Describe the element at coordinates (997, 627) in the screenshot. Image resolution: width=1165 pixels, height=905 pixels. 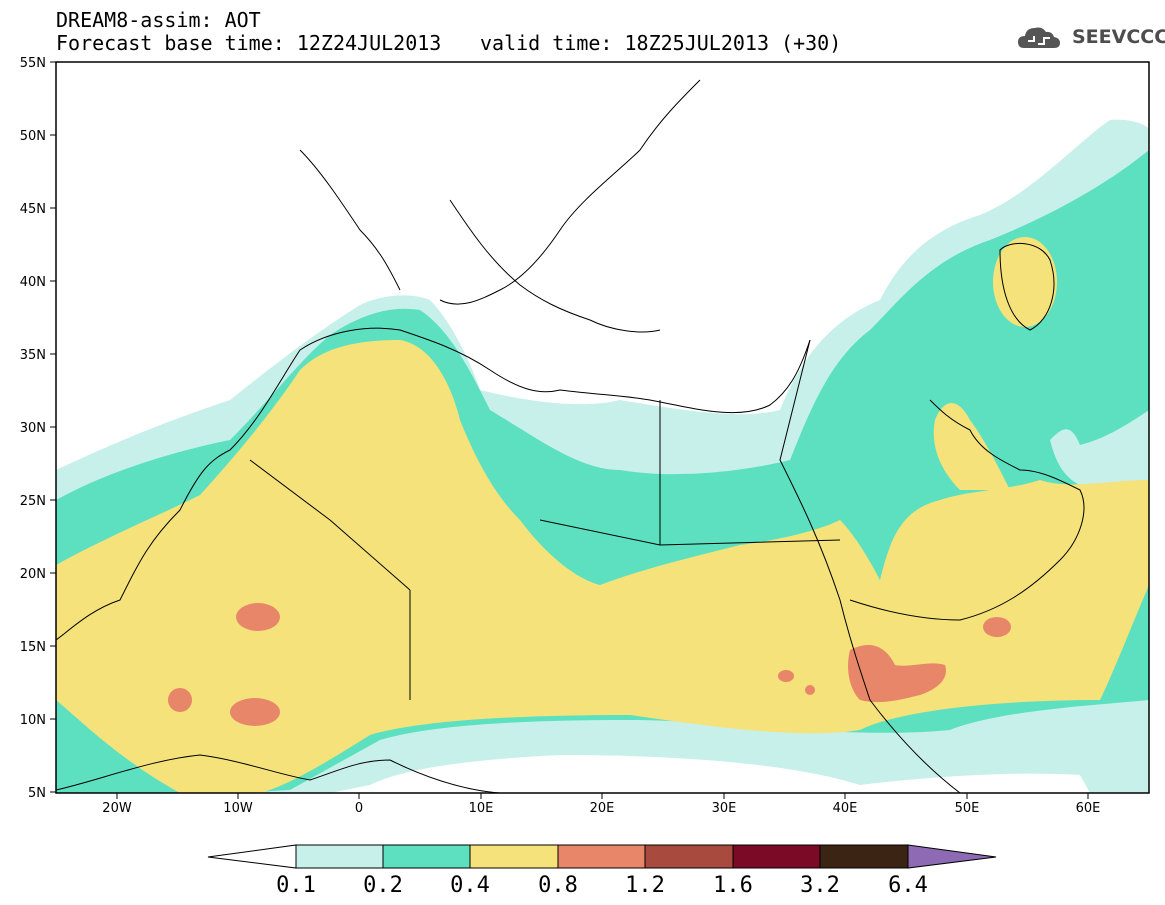
I see `aot-patch-oman` at that location.